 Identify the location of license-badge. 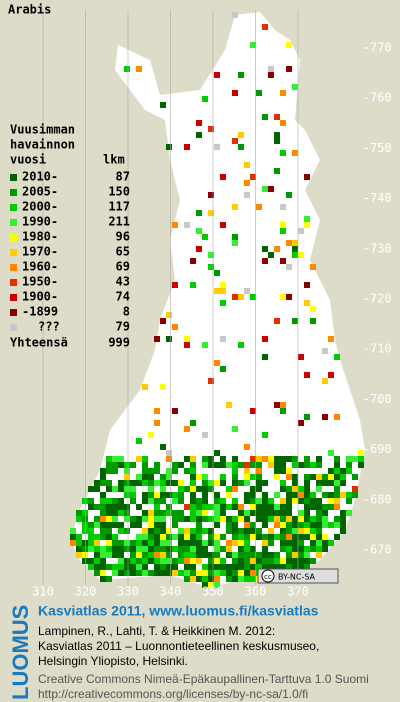
(298, 576).